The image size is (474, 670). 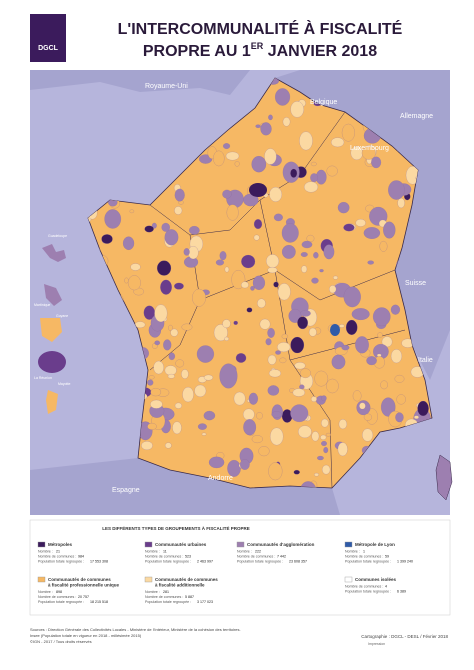 I want to click on corsica, so click(x=444, y=477).